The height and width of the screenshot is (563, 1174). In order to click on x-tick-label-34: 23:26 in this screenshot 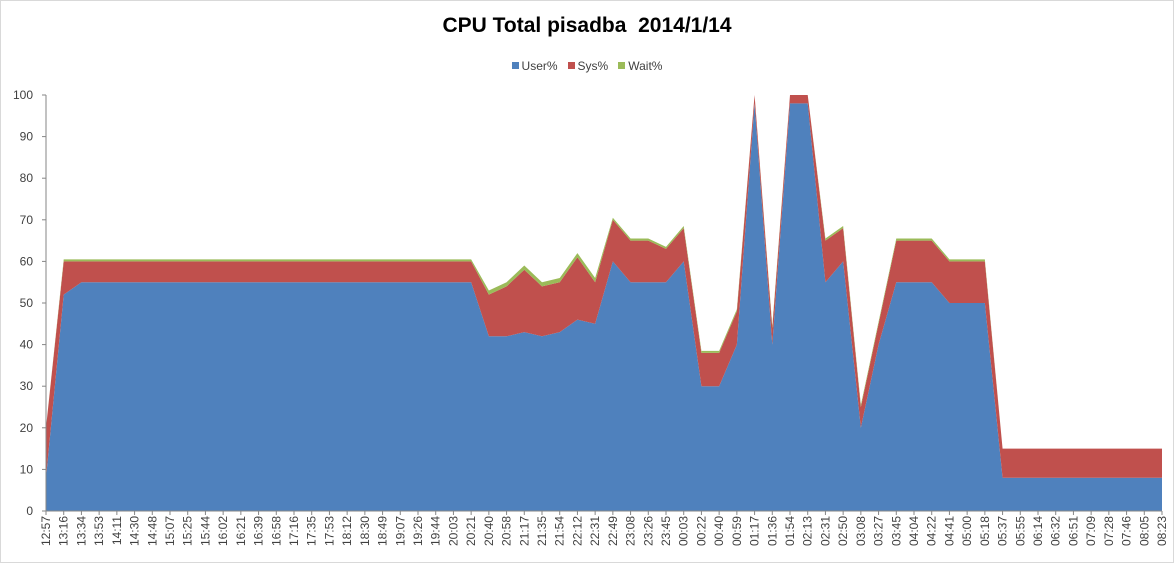, I will do `click(648, 531)`.